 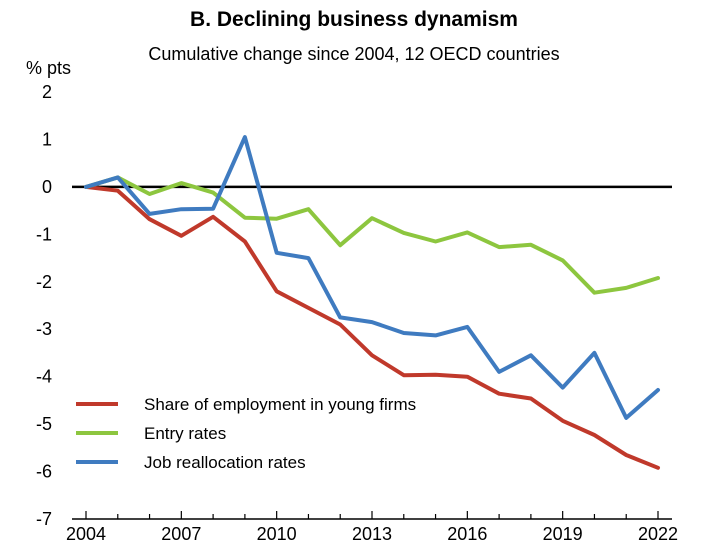 I want to click on y-tick-label: 1, so click(x=47, y=139).